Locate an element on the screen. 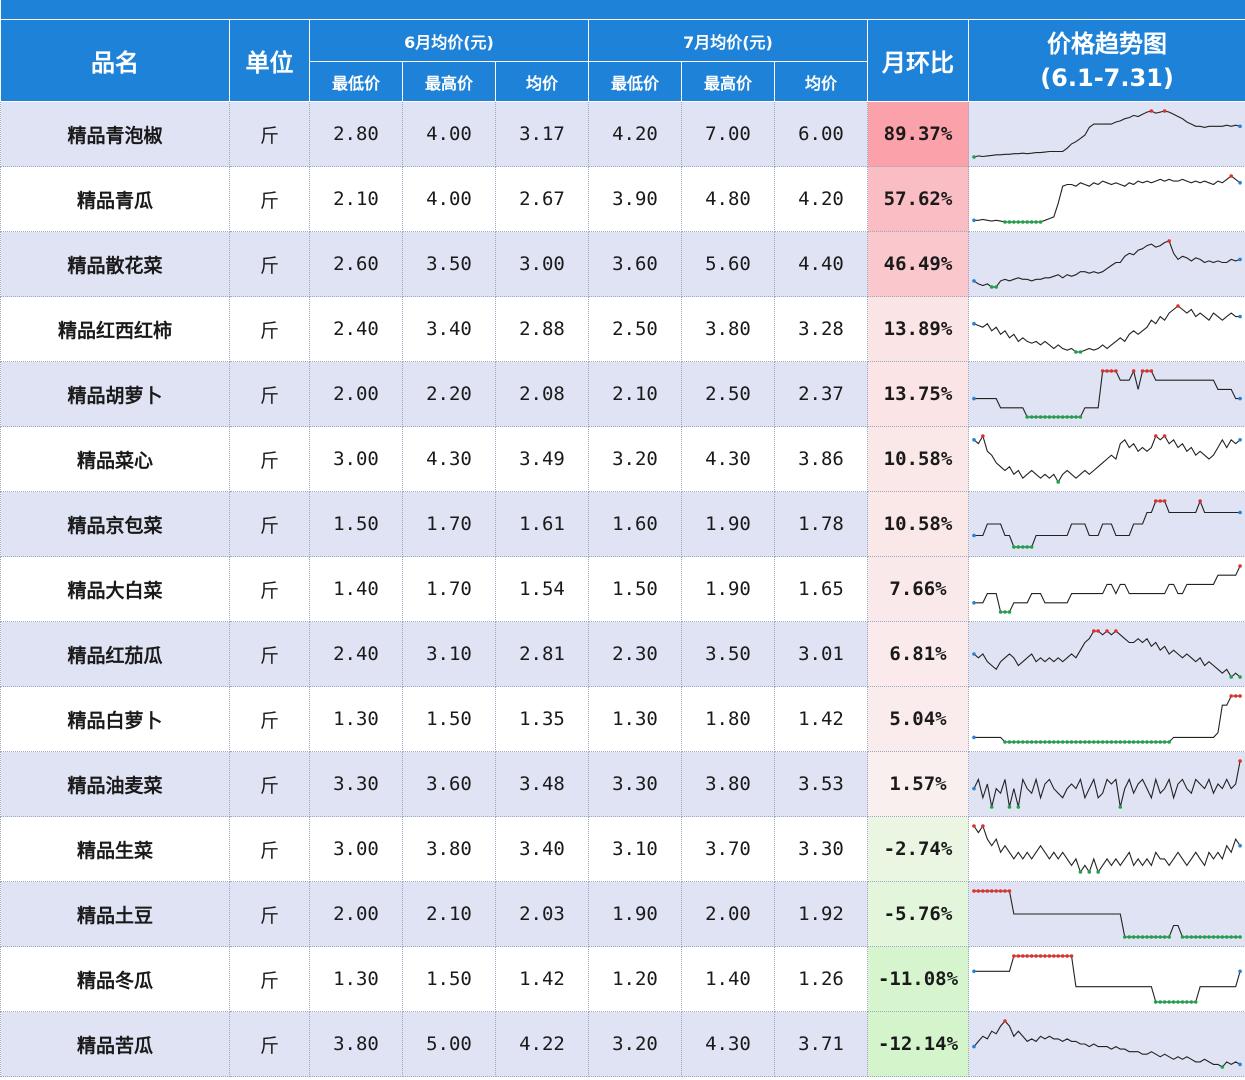 The image size is (1245, 1080). june-high: 3.10 is located at coordinates (449, 654).